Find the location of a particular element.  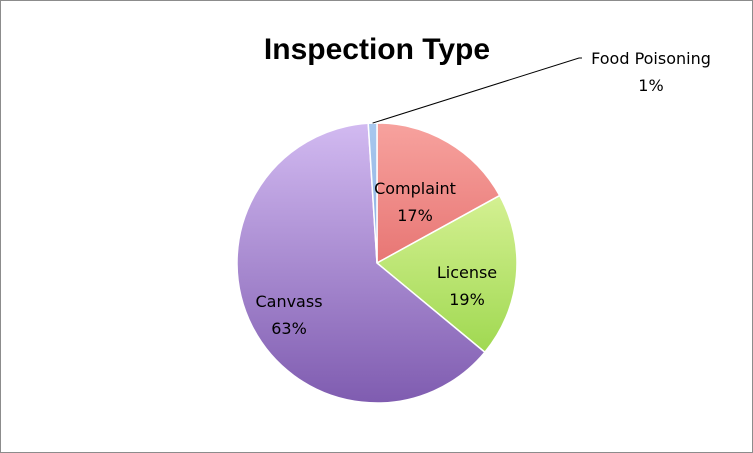

data-label-food-poisoning: Food Poisoning 1% is located at coordinates (651, 72).